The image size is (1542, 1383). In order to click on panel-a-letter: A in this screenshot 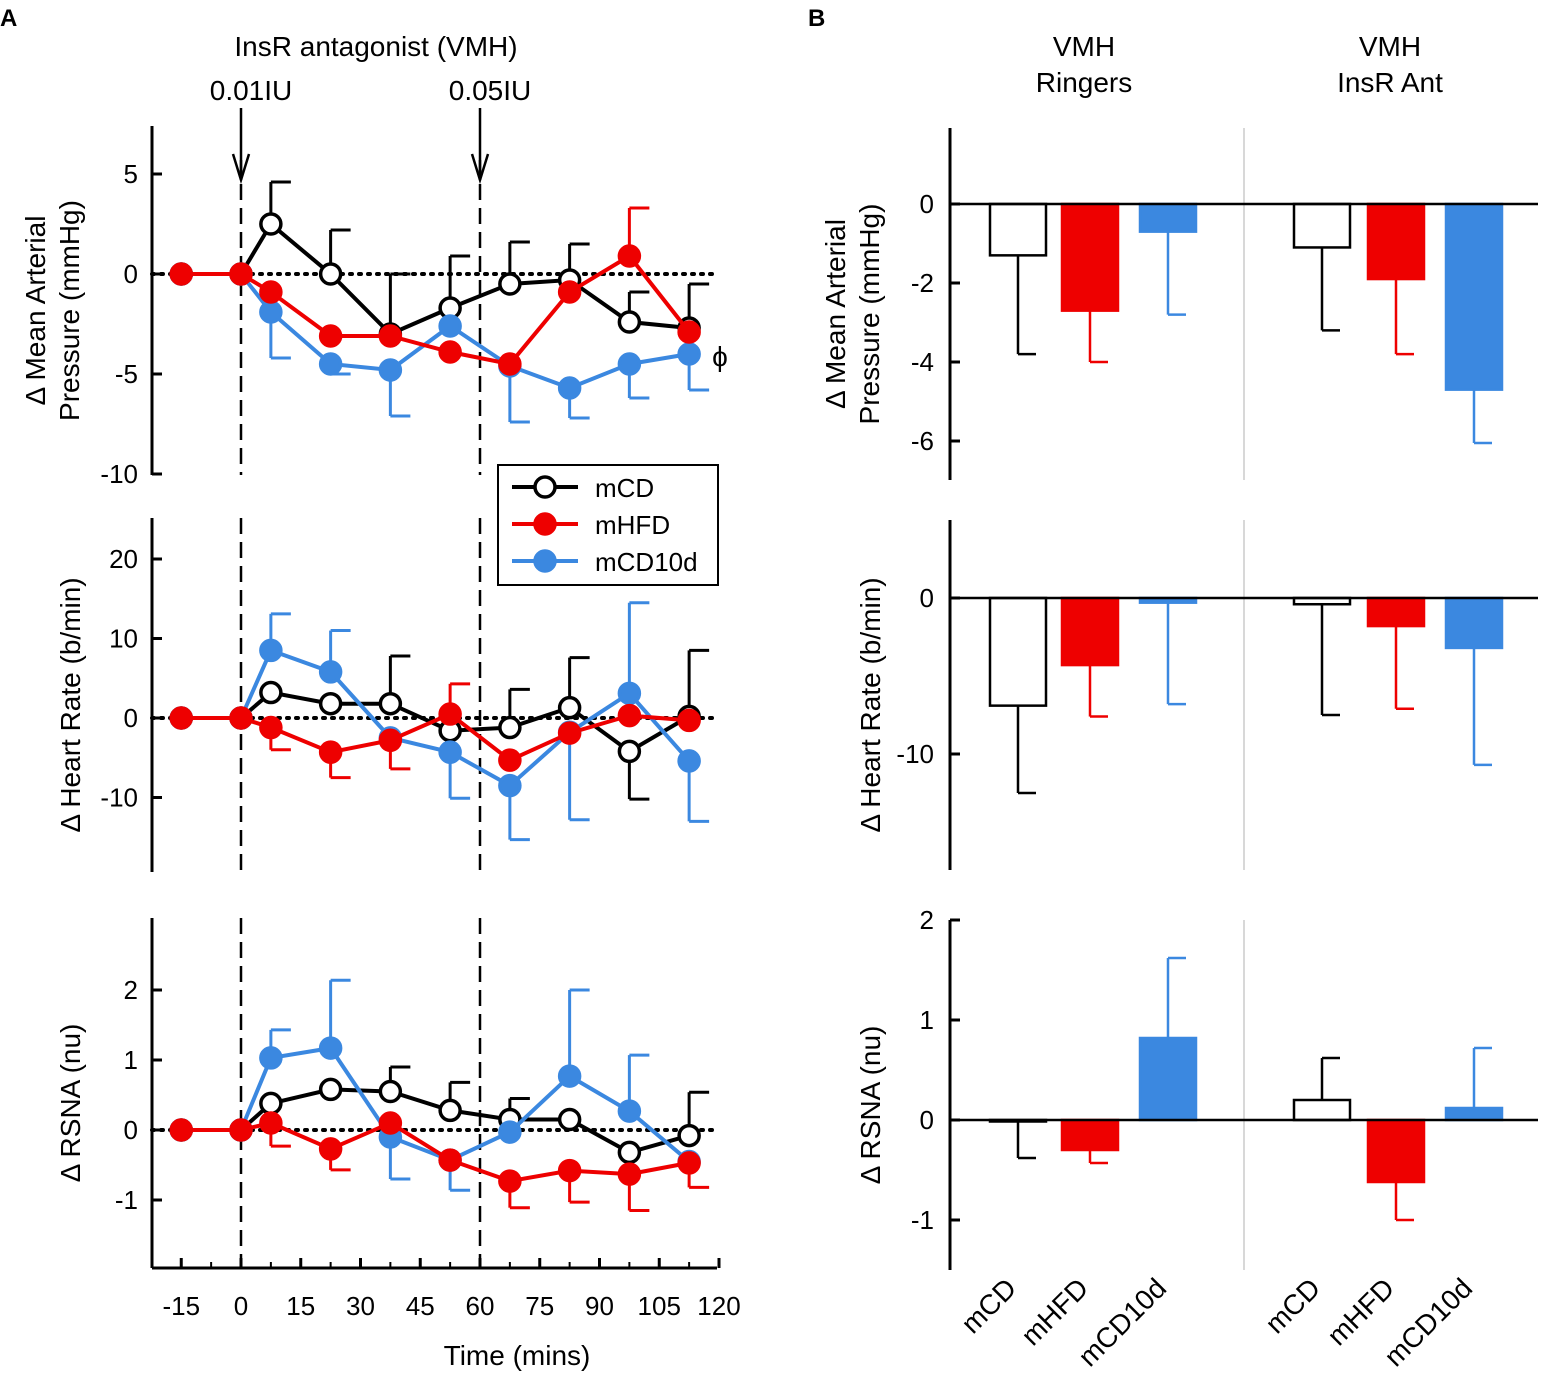, I will do `click(8, 18)`.